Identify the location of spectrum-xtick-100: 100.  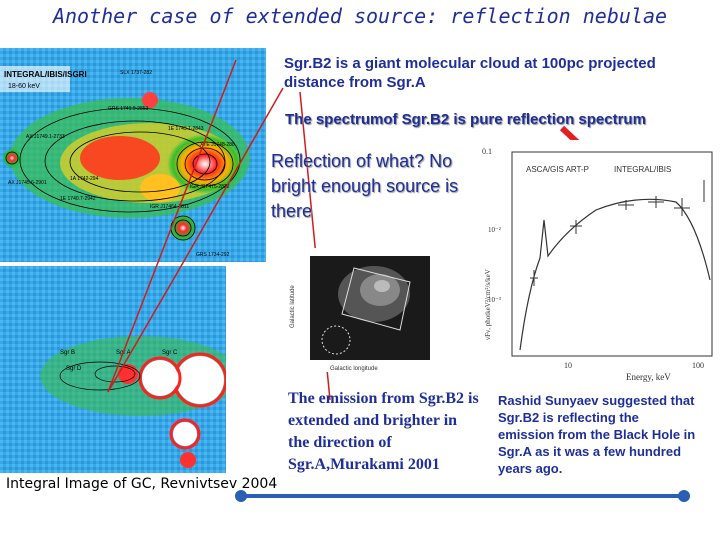
(698, 365).